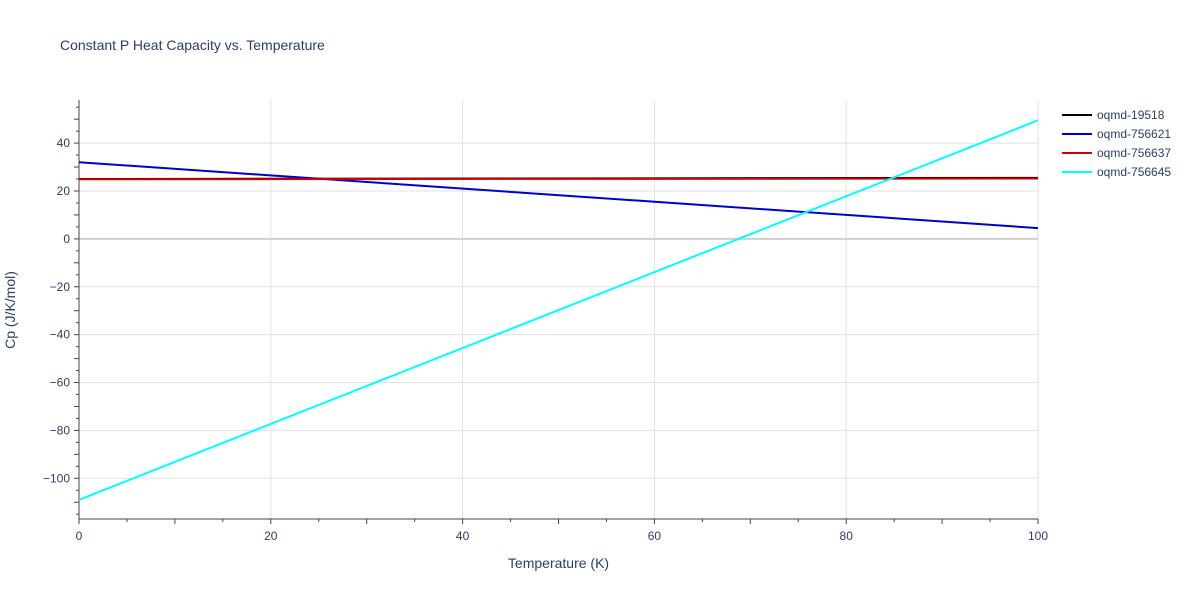 This screenshot has width=1200, height=600. I want to click on legend-item-oqmd-756637: oqmd-756637, so click(1116, 153).